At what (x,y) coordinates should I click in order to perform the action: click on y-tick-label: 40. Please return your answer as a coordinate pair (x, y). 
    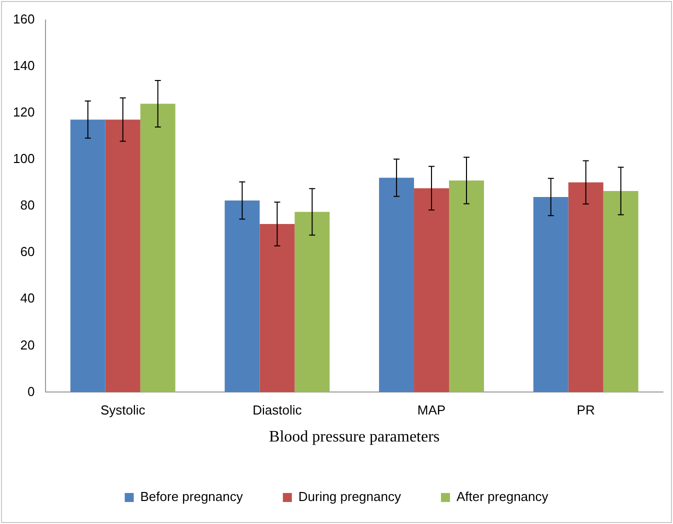
    Looking at the image, I should click on (27, 298).